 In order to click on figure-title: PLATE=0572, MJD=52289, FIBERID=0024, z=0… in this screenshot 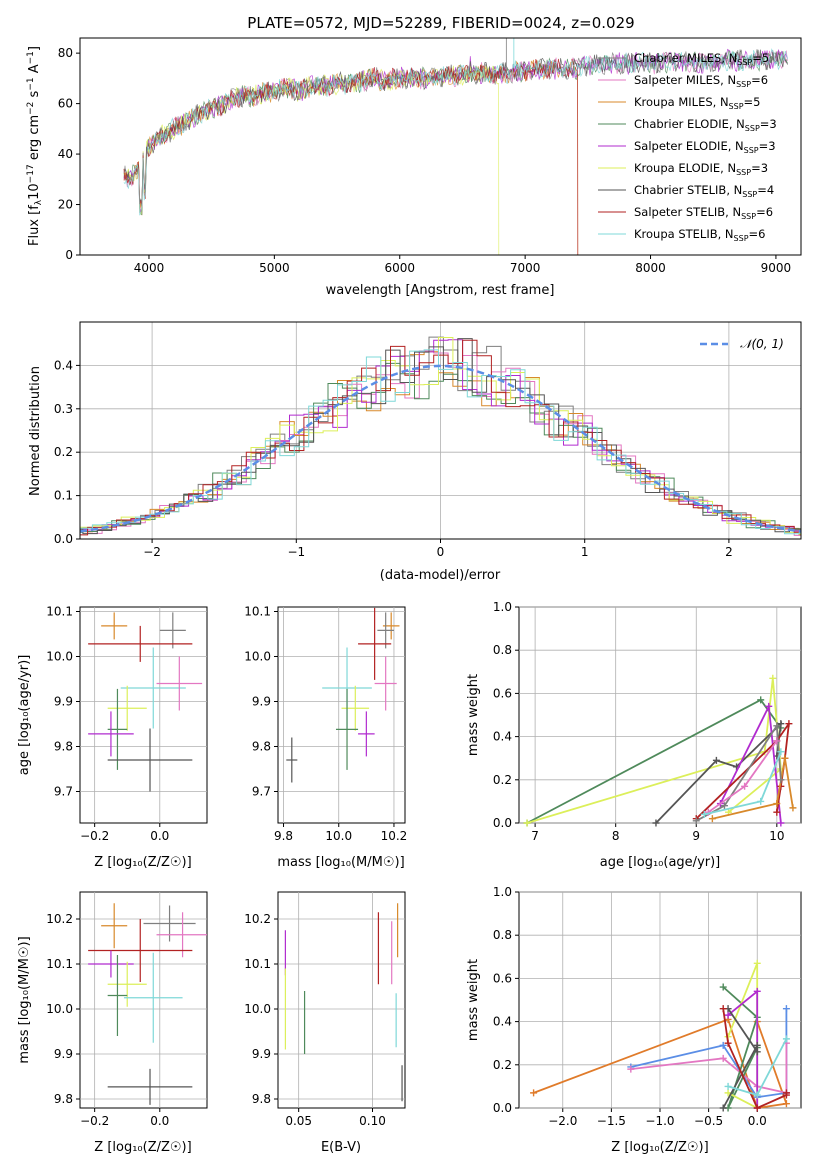, I will do `click(440, 23)`.